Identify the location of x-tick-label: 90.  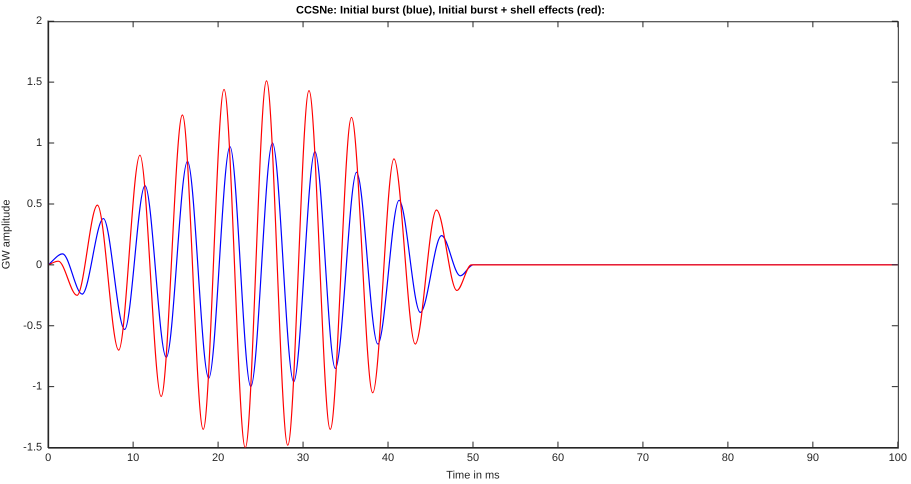
(812, 458).